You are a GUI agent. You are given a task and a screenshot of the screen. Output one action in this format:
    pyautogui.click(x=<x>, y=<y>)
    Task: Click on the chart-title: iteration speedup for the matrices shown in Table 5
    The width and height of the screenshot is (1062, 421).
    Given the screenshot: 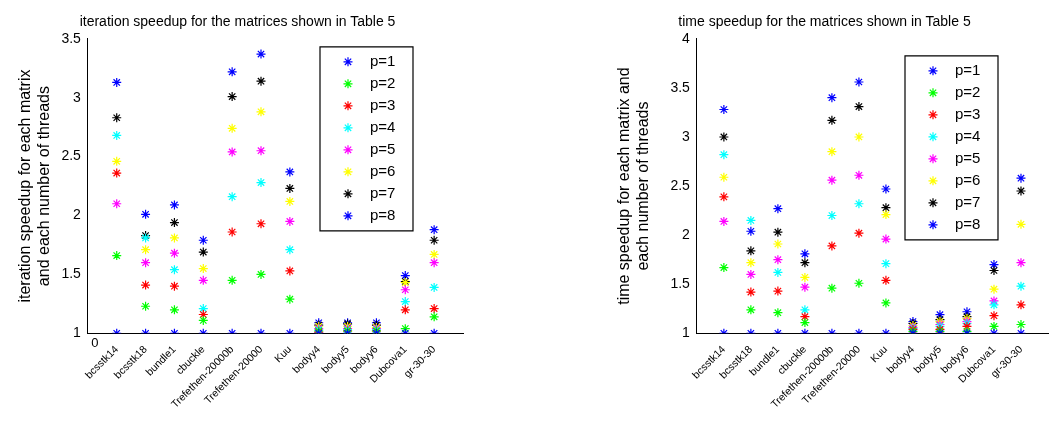 What is the action you would take?
    pyautogui.click(x=237, y=21)
    